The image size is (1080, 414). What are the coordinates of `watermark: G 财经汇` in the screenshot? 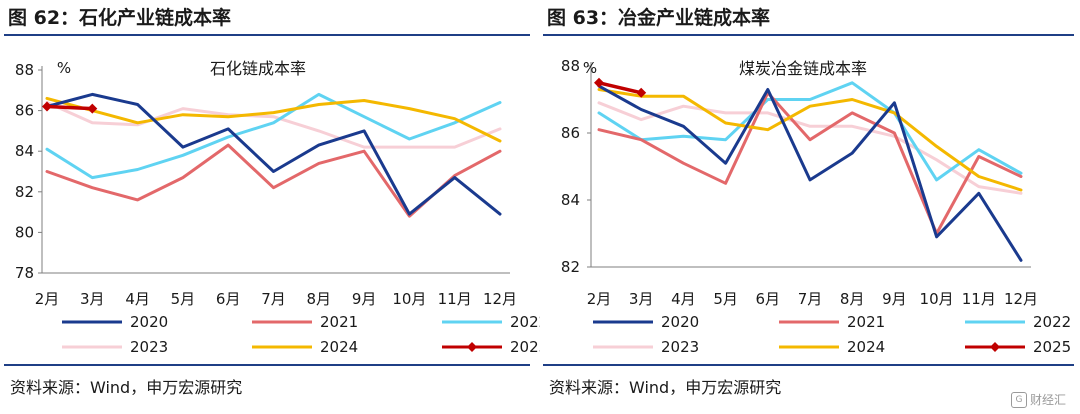 It's located at (1038, 399).